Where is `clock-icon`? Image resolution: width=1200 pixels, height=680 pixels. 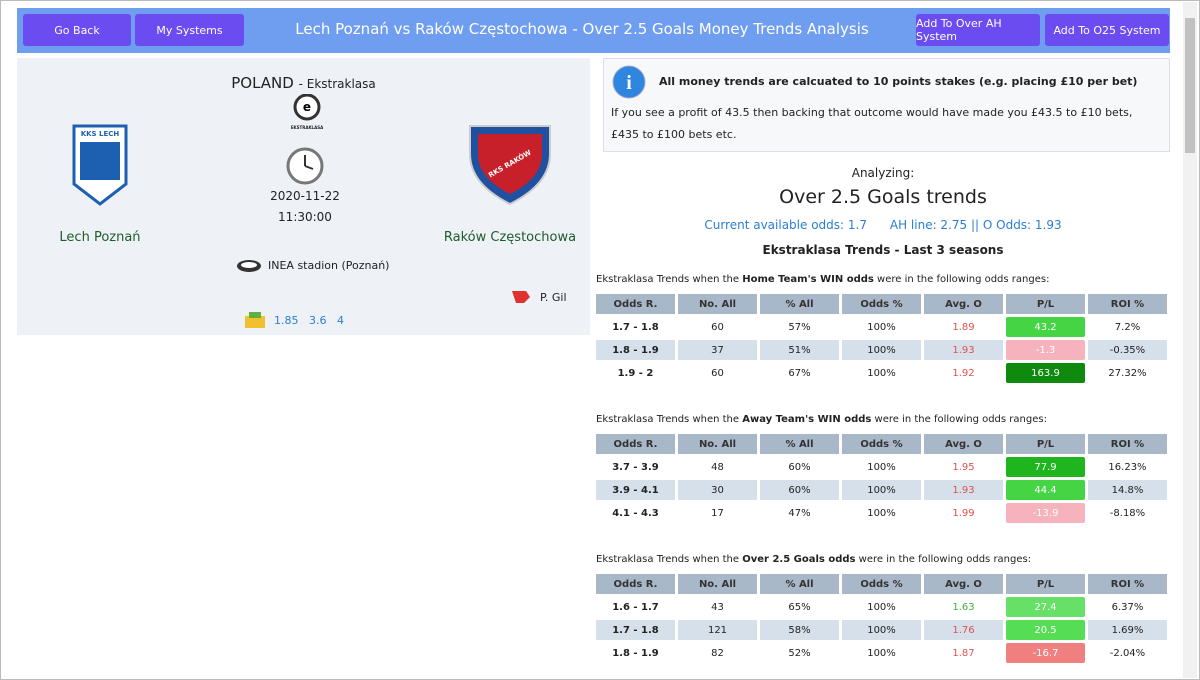 clock-icon is located at coordinates (305, 166).